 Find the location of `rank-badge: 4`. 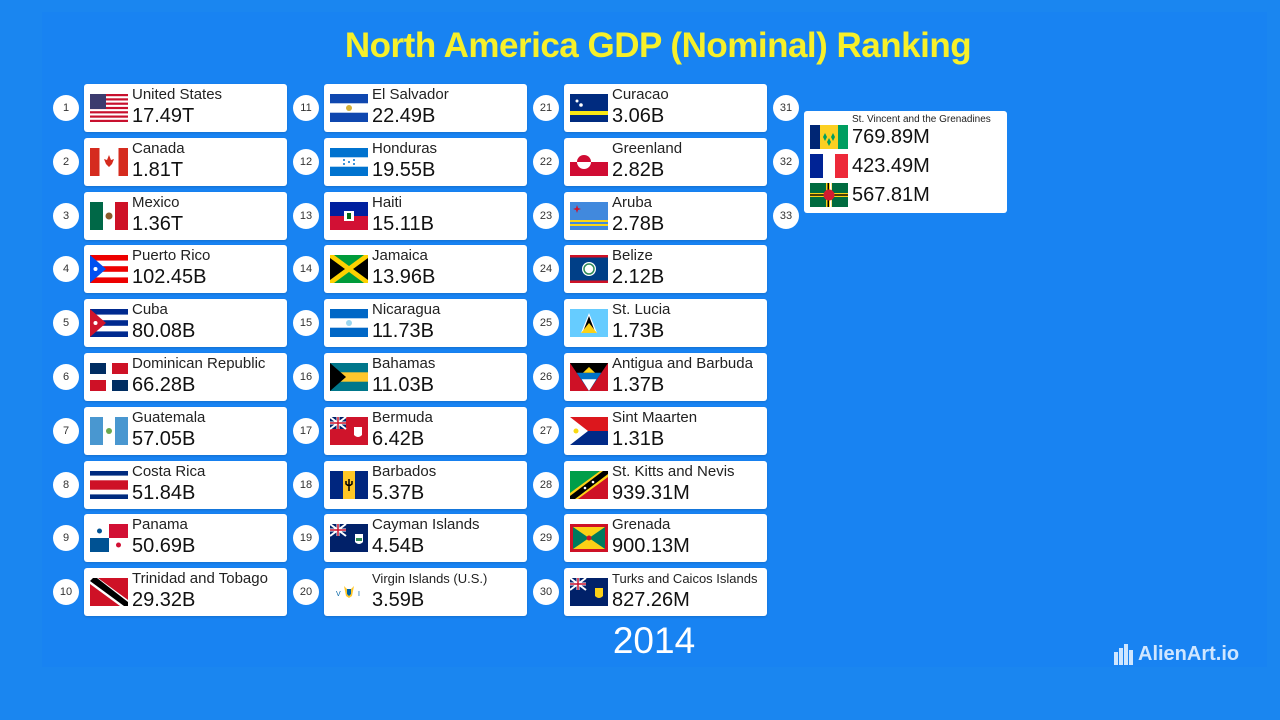

rank-badge: 4 is located at coordinates (66, 269).